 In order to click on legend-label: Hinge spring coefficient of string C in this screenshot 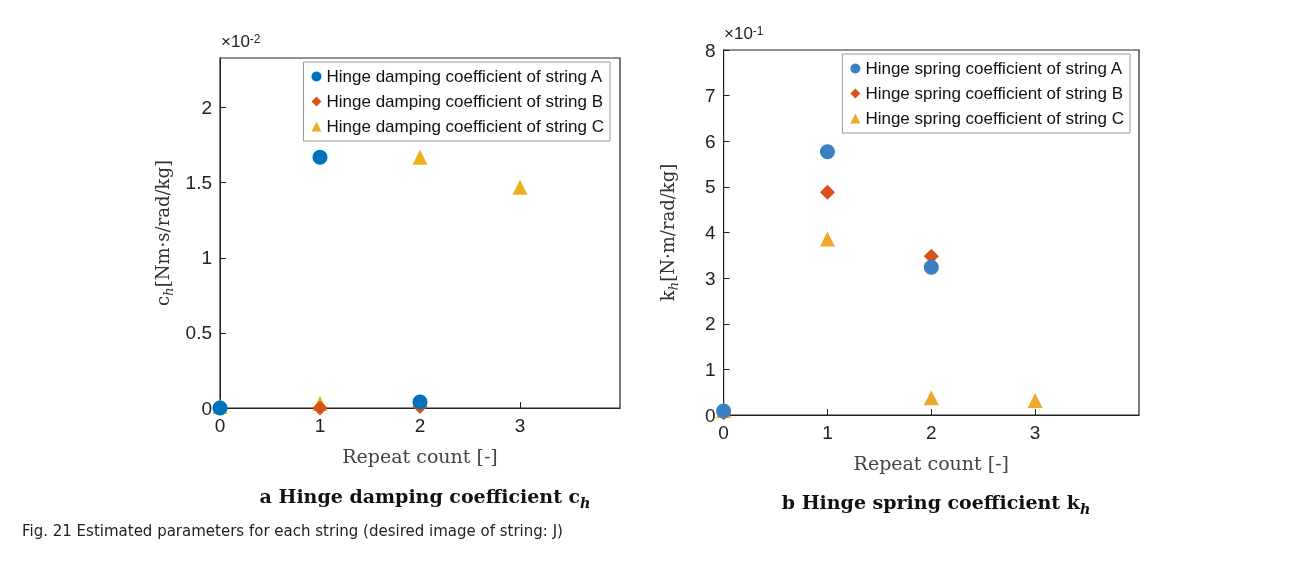, I will do `click(995, 118)`.